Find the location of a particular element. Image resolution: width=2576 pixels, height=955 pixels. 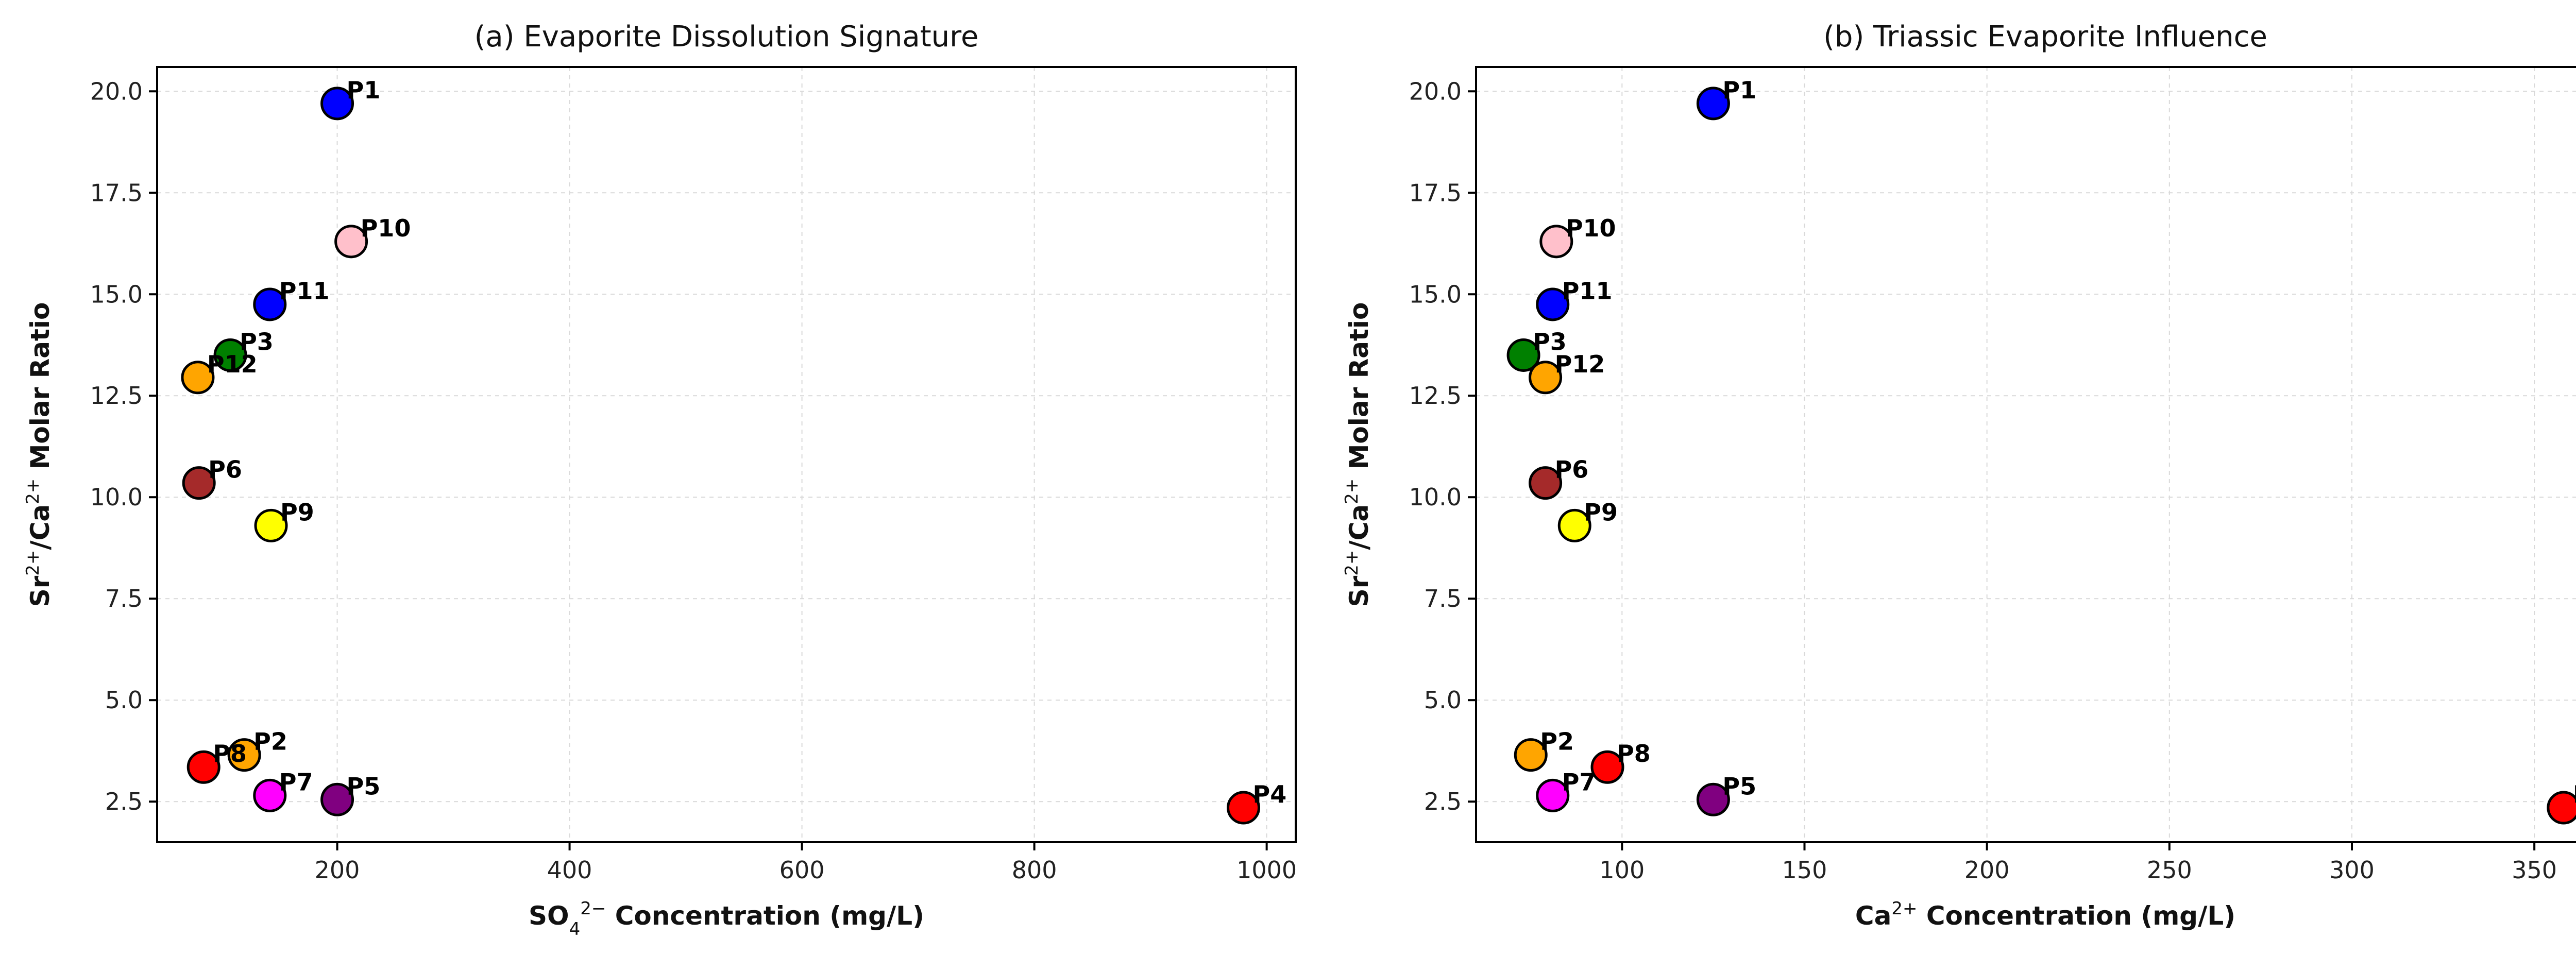

x-tick-label: 100 is located at coordinates (1622, 870).